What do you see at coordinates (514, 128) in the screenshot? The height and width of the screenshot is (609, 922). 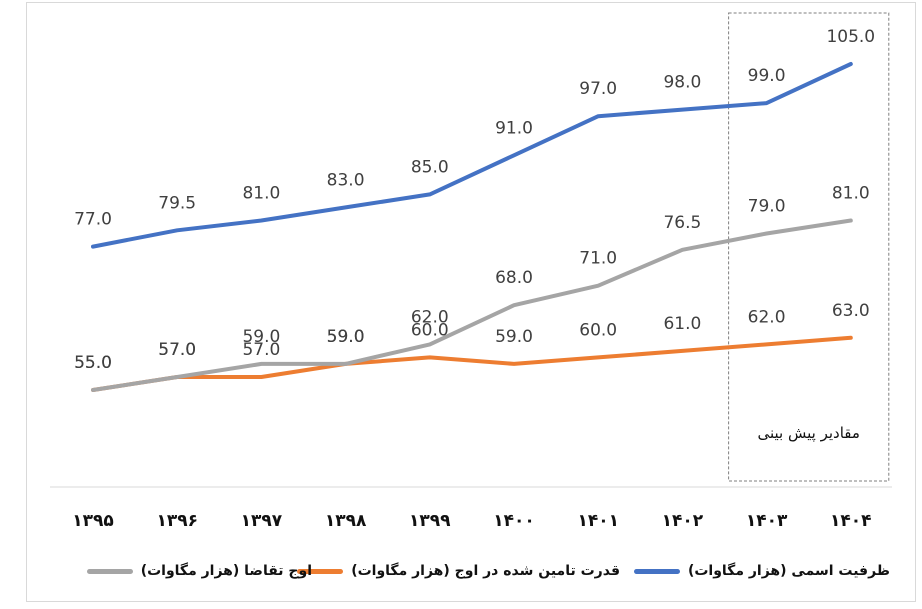 I see `data-label: 91.0` at bounding box center [514, 128].